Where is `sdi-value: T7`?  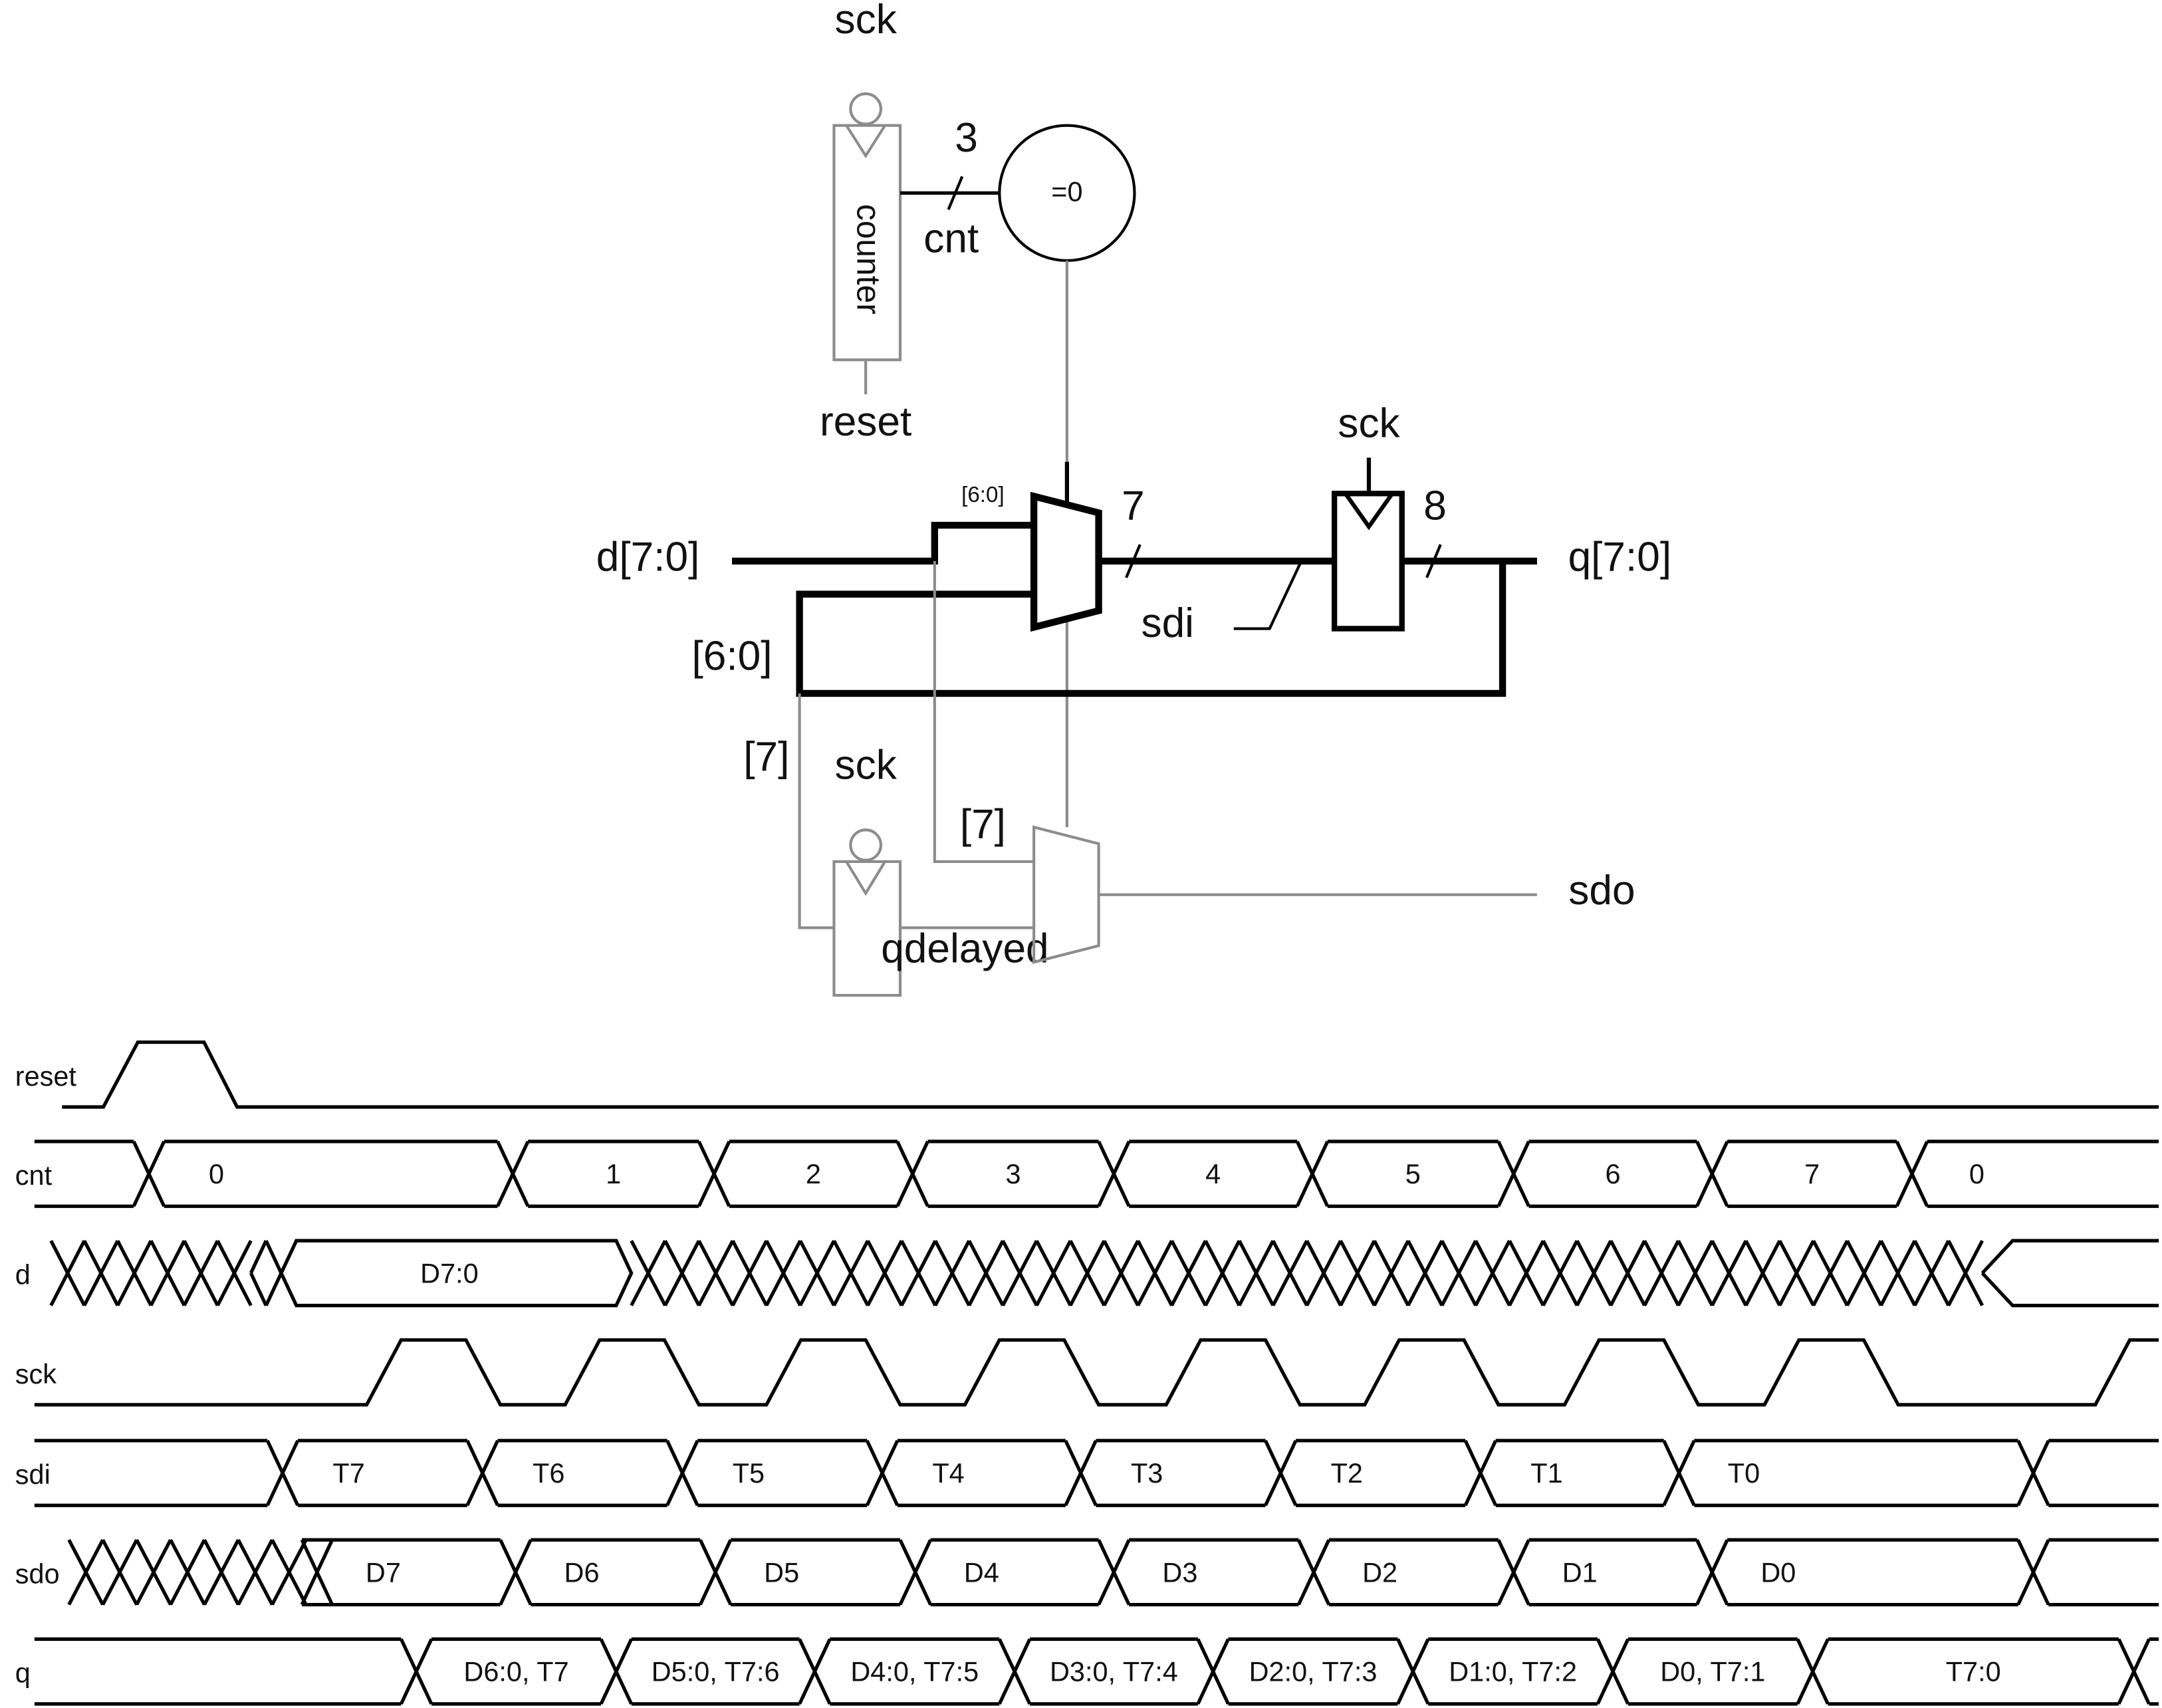
sdi-value: T7 is located at coordinates (348, 1473).